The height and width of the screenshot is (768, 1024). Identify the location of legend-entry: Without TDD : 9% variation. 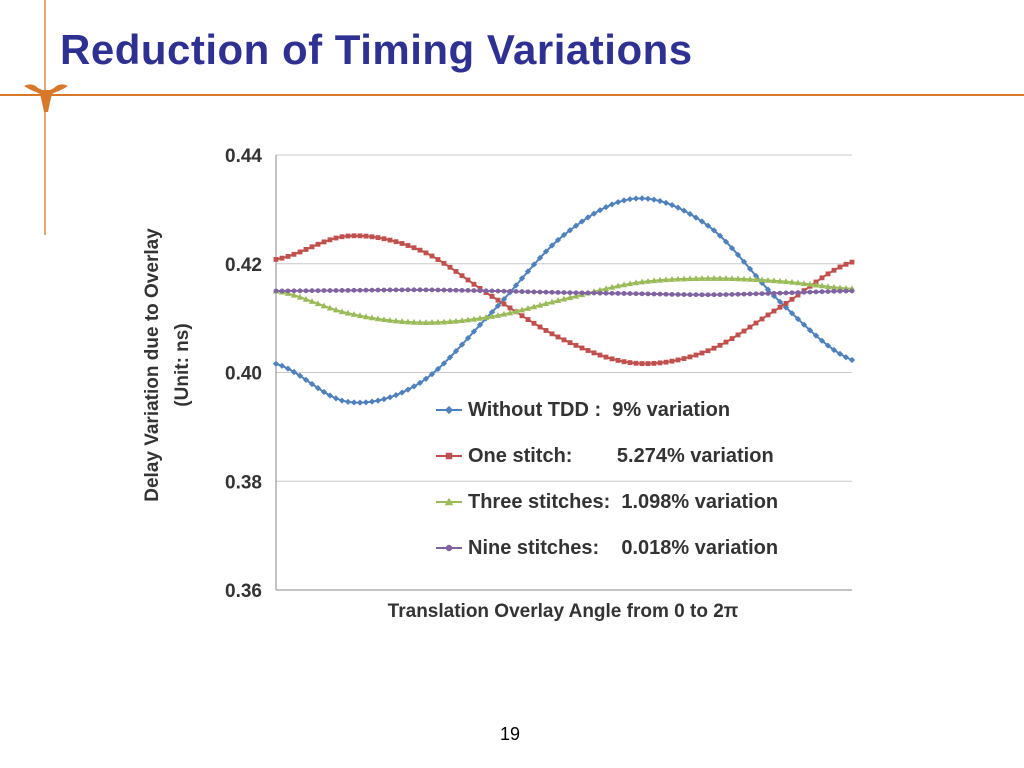
(583, 410).